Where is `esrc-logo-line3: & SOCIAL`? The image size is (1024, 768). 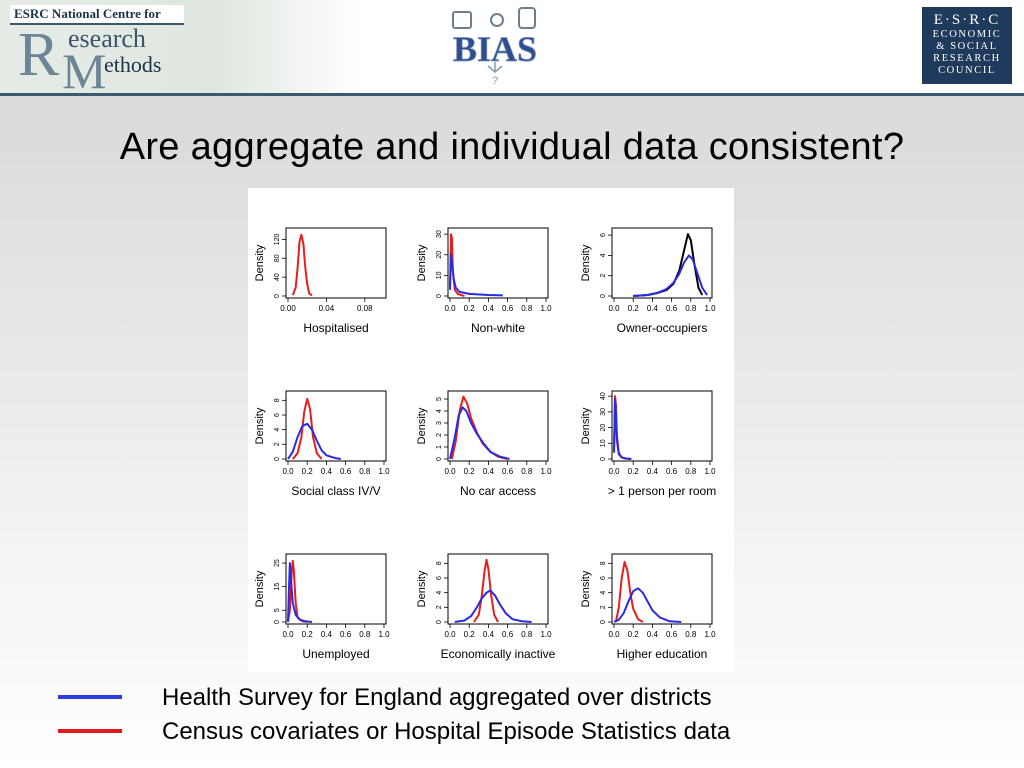 esrc-logo-line3: & SOCIAL is located at coordinates (967, 46).